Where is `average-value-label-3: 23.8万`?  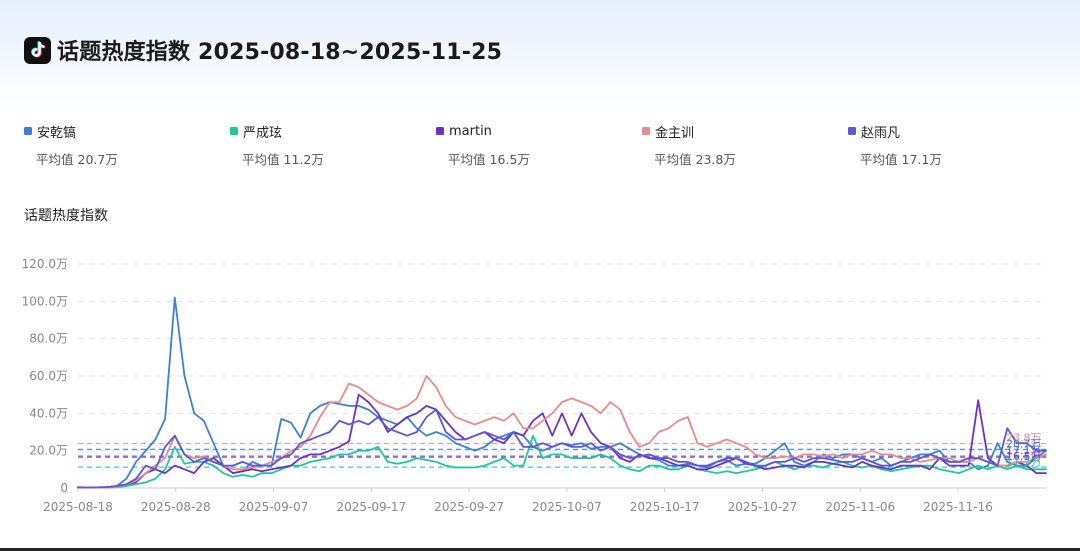 average-value-label-3: 23.8万 is located at coordinates (1024, 438).